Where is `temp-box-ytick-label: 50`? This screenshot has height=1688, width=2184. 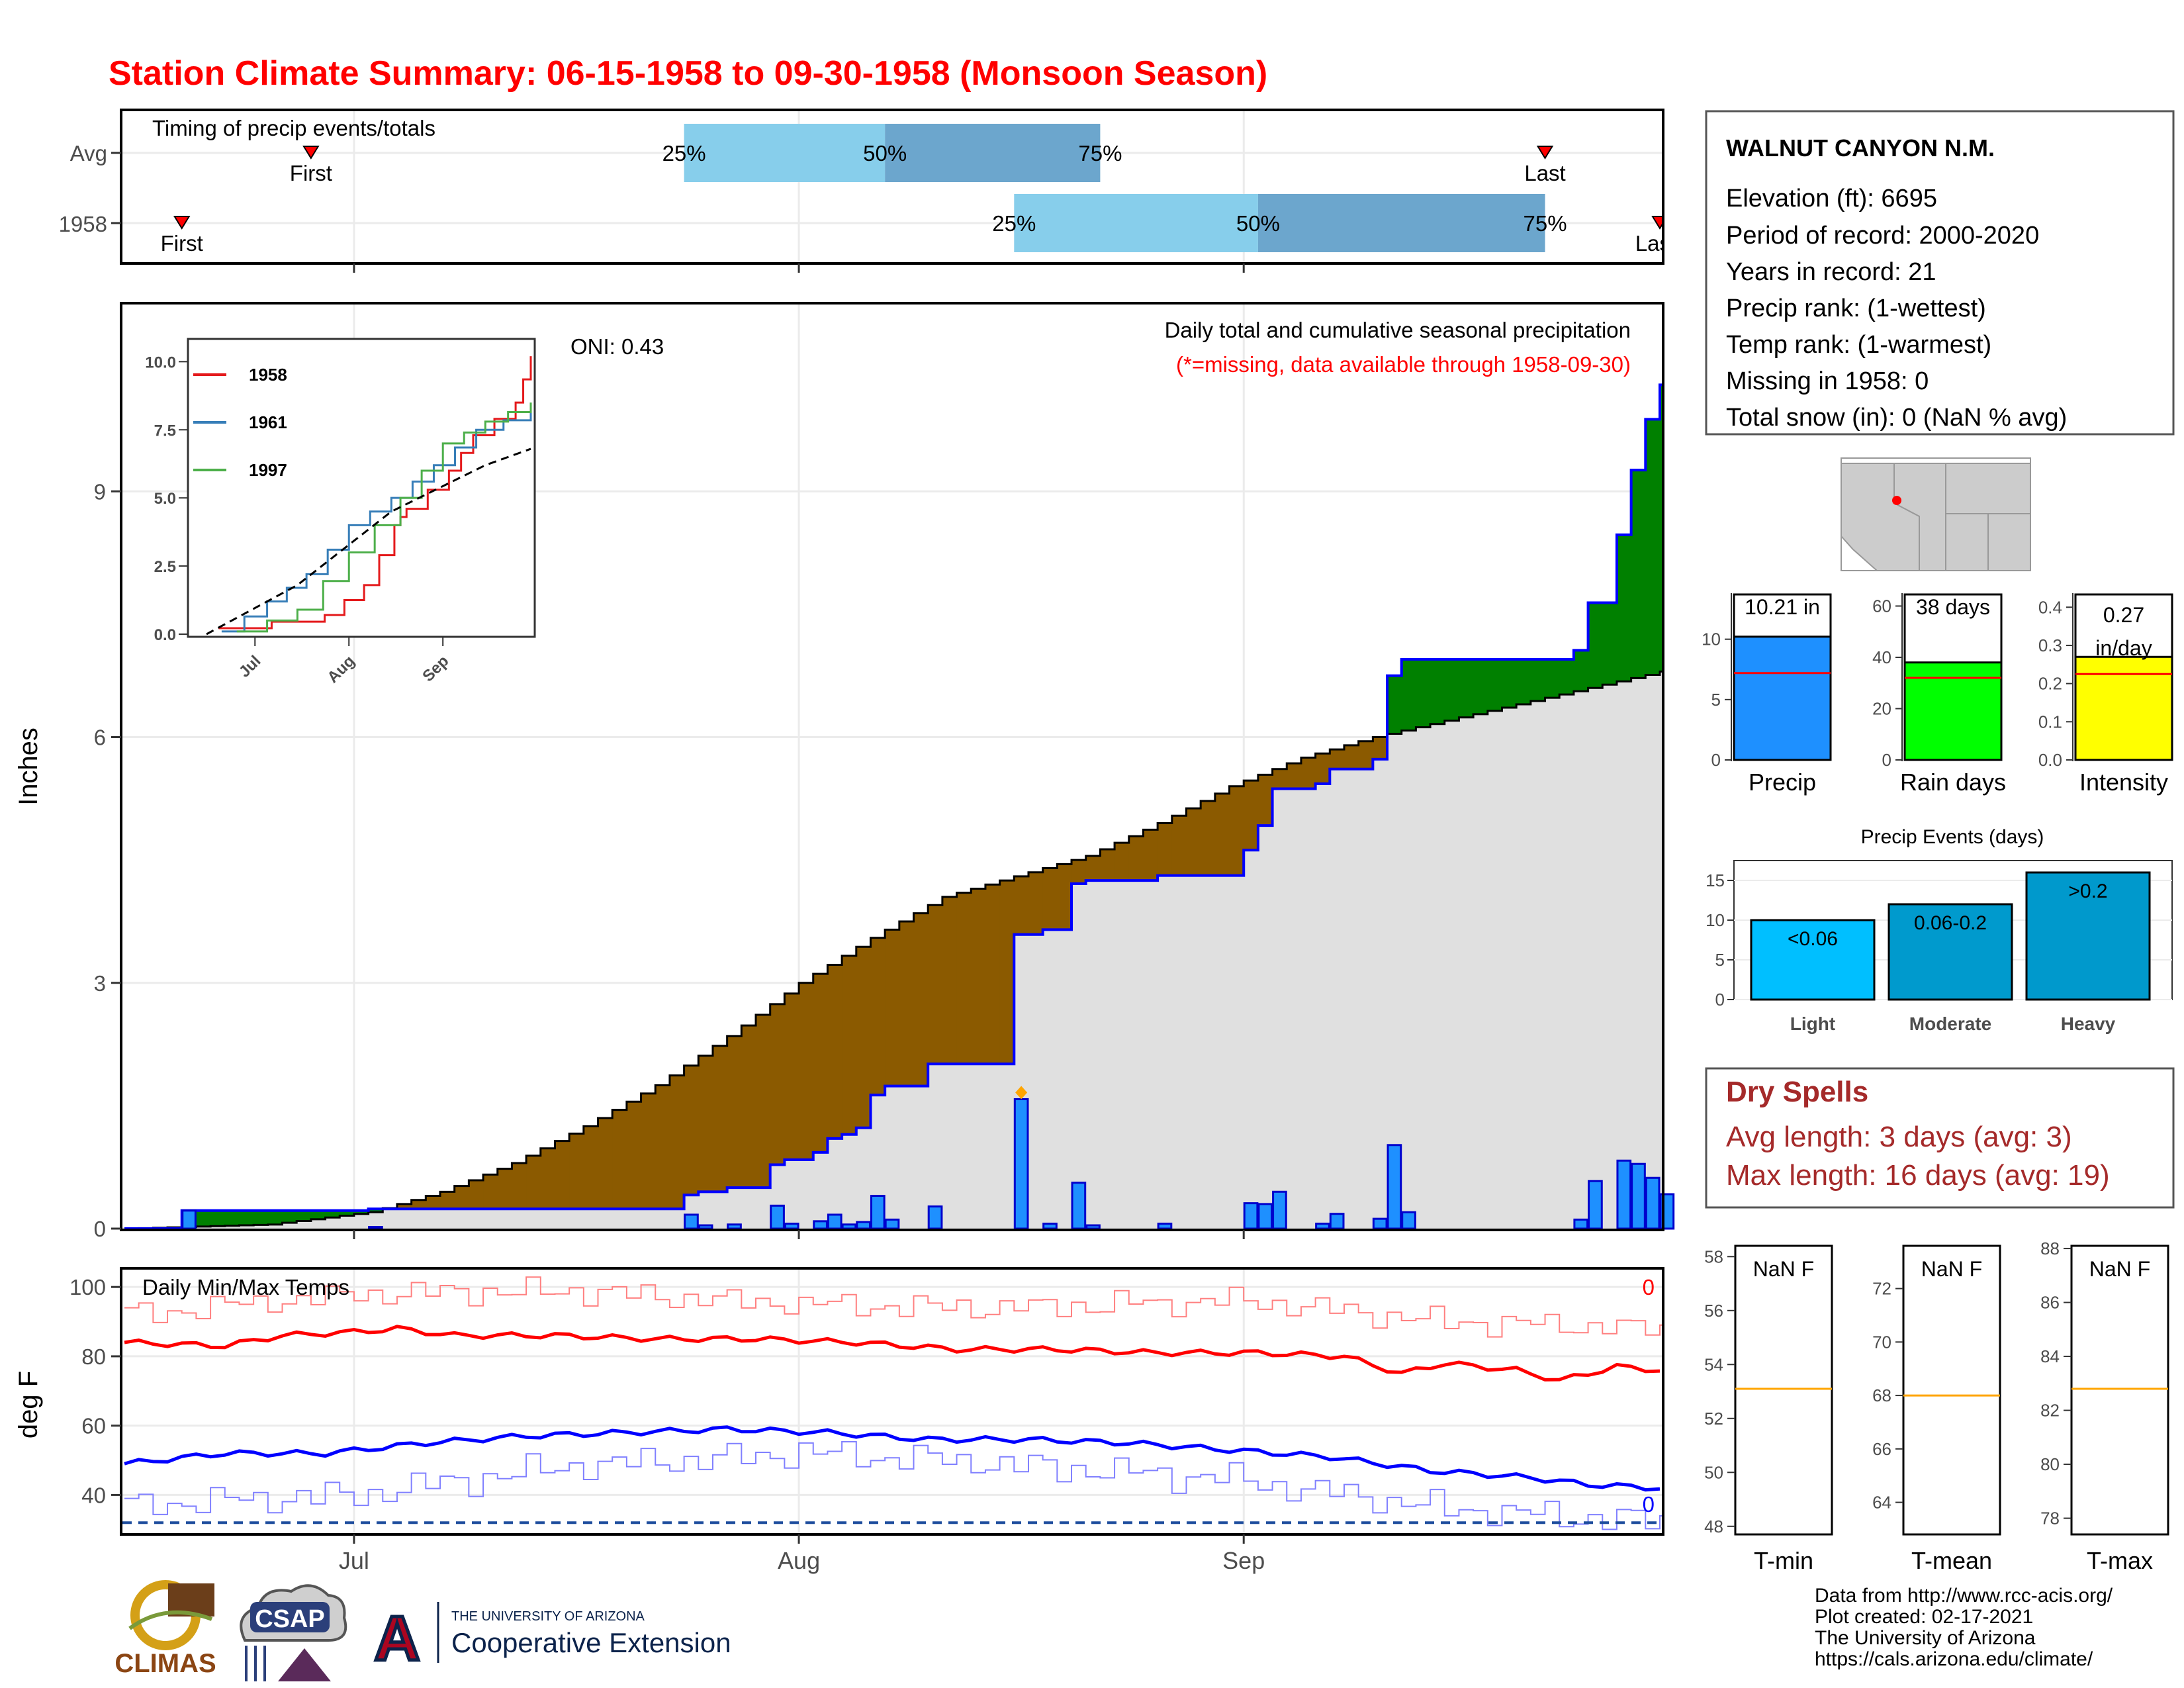
temp-box-ytick-label: 50 is located at coordinates (1713, 1472).